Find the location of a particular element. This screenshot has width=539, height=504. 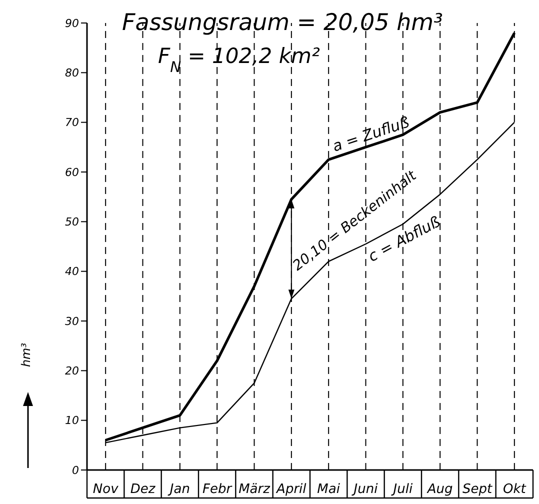

y-tick-label: 30 is located at coordinates (72, 321).